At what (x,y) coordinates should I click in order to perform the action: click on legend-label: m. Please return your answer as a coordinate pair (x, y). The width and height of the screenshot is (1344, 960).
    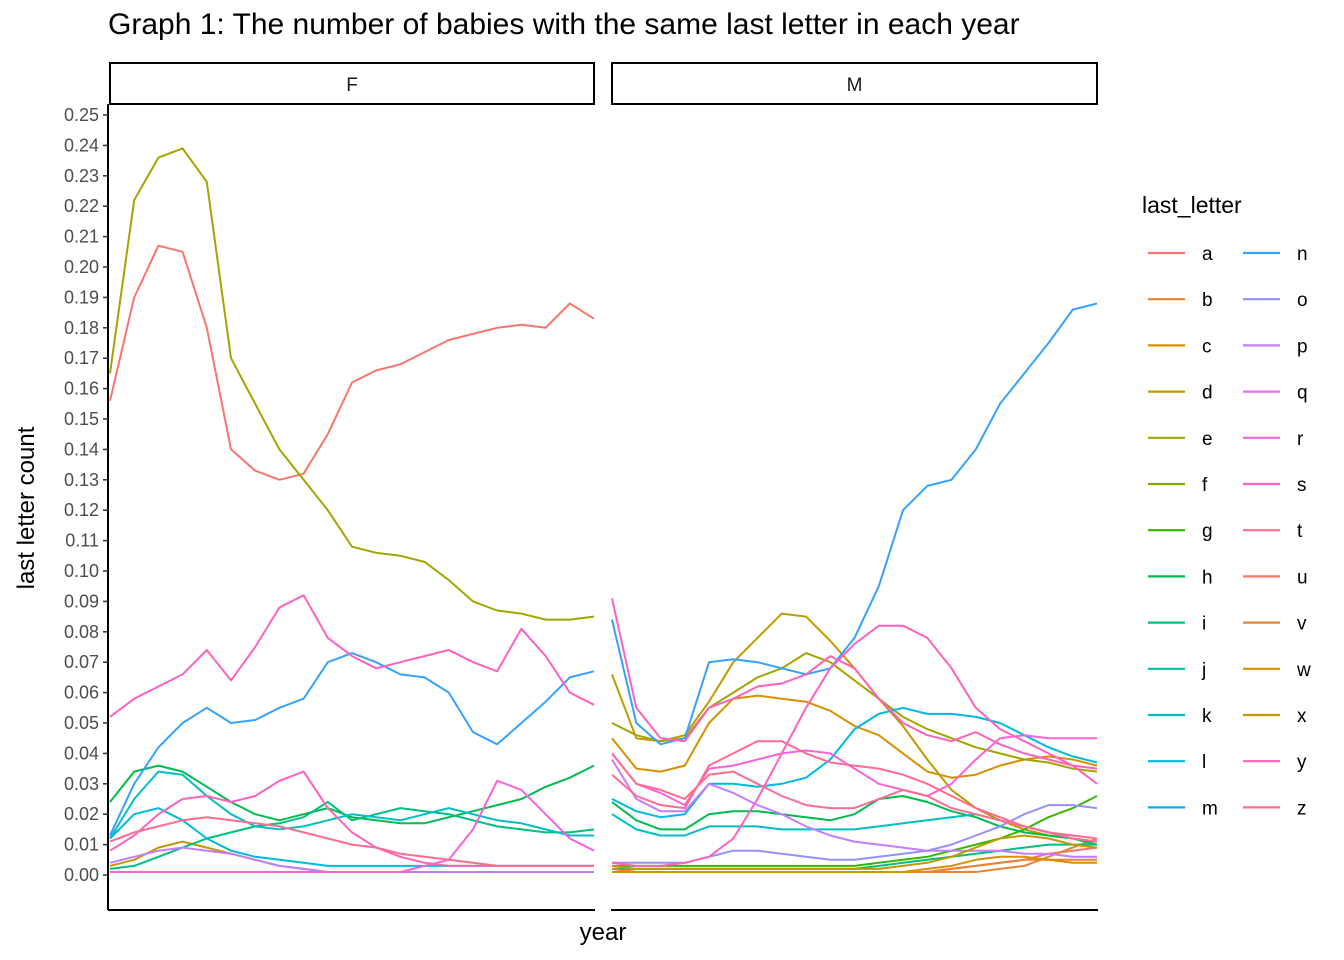
    Looking at the image, I should click on (1210, 808).